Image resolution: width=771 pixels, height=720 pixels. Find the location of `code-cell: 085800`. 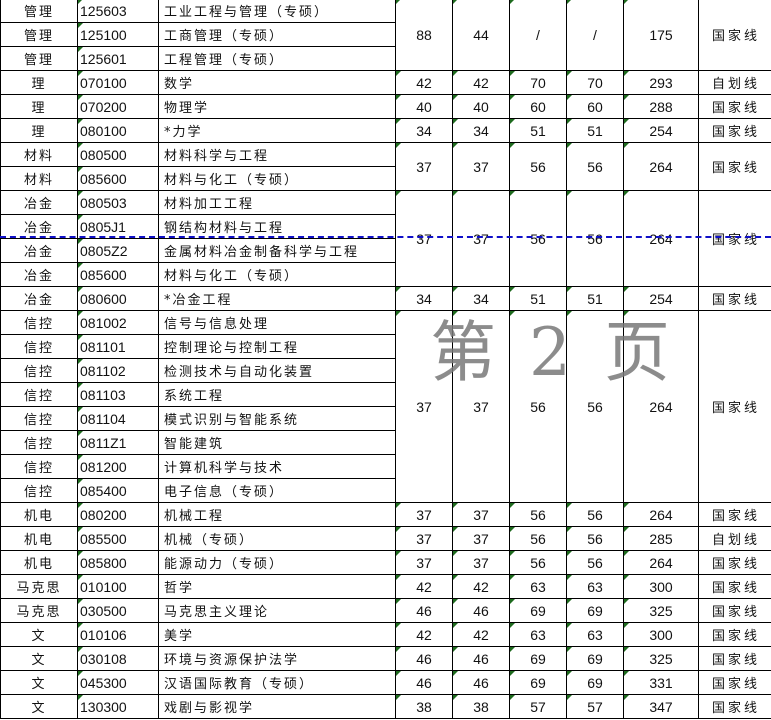

code-cell: 085800 is located at coordinates (118, 562).